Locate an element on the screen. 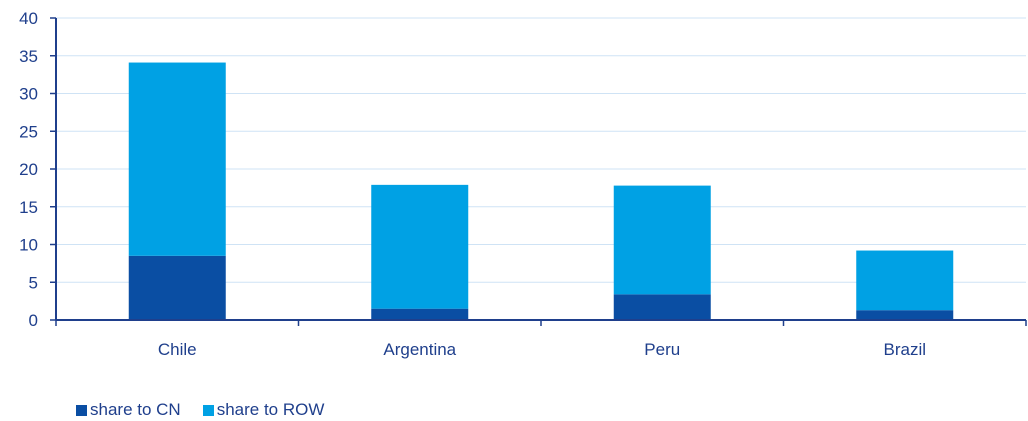 The image size is (1028, 421). y-tick-label: 20 is located at coordinates (28, 169).